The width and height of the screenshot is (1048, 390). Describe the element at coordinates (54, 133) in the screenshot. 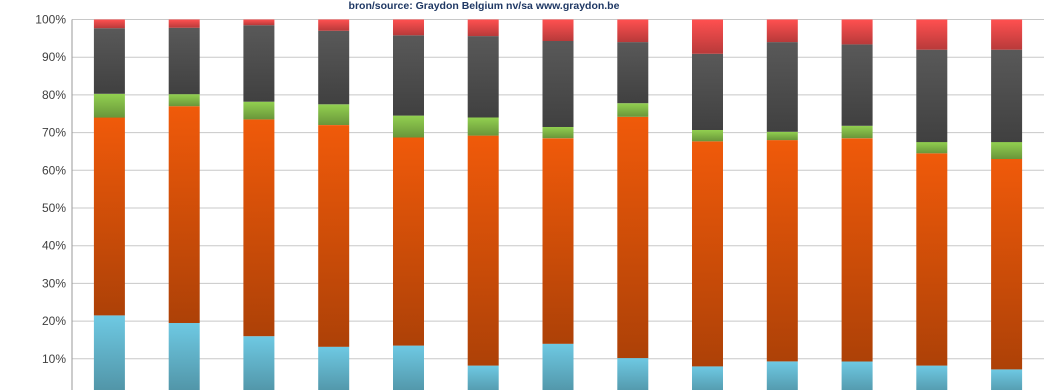

I see `y-tick-label: 70%` at that location.